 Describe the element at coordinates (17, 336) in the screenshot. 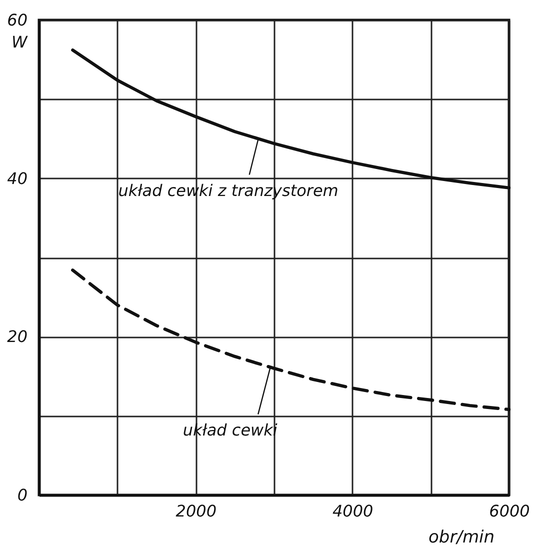

I see `y-tick-label: 20` at that location.